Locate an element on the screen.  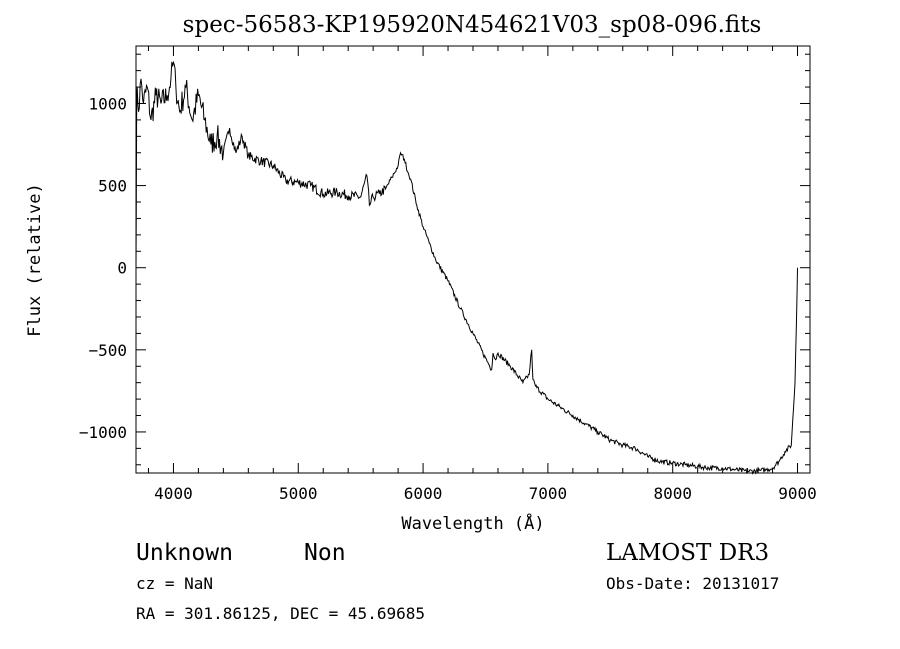
coords-label: RA = 301.86125, DEC = 45.69685 is located at coordinates (280, 613).